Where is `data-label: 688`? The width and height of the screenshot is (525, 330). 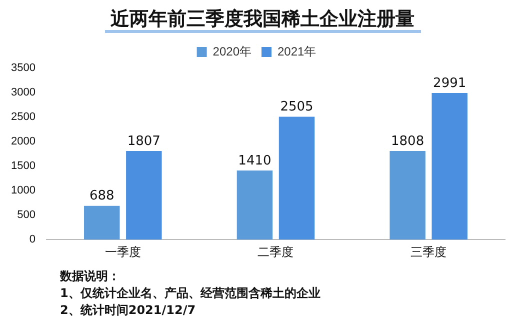
data-label: 688 is located at coordinates (101, 196).